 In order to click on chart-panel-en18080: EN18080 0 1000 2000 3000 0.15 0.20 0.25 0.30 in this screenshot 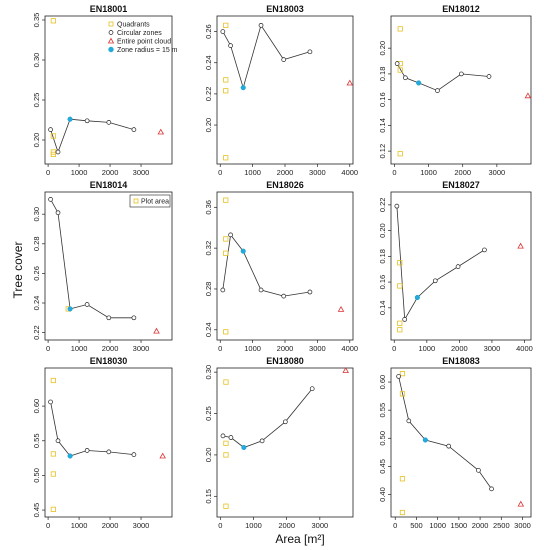, I will do `click(279, 443)`.